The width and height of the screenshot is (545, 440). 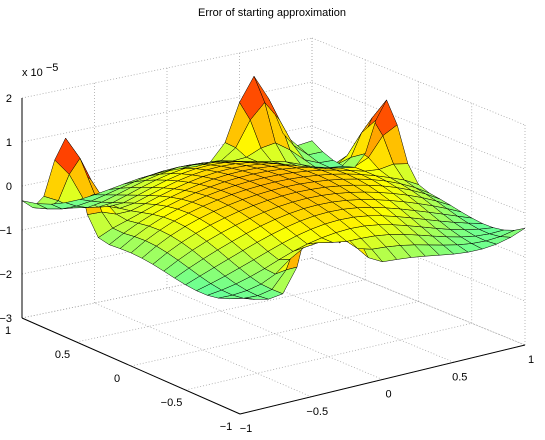 I want to click on y-tick-label: −0.5, so click(x=172, y=403).